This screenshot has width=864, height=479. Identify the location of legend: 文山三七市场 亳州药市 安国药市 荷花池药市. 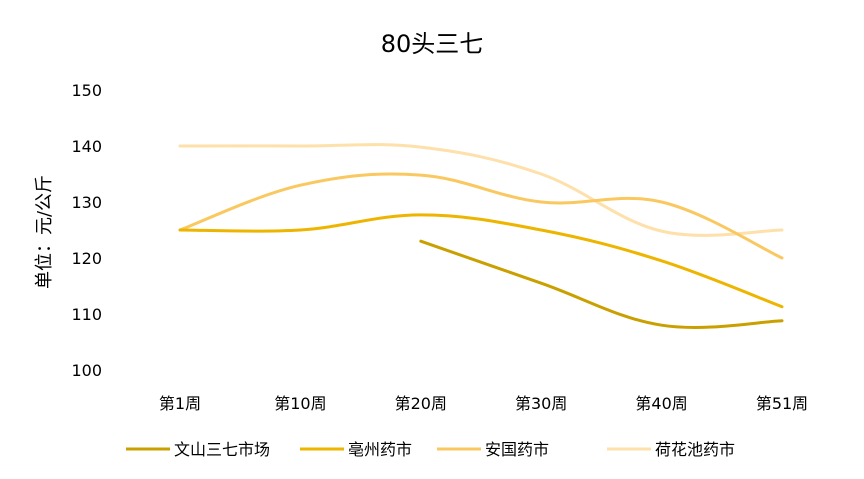
(430, 449).